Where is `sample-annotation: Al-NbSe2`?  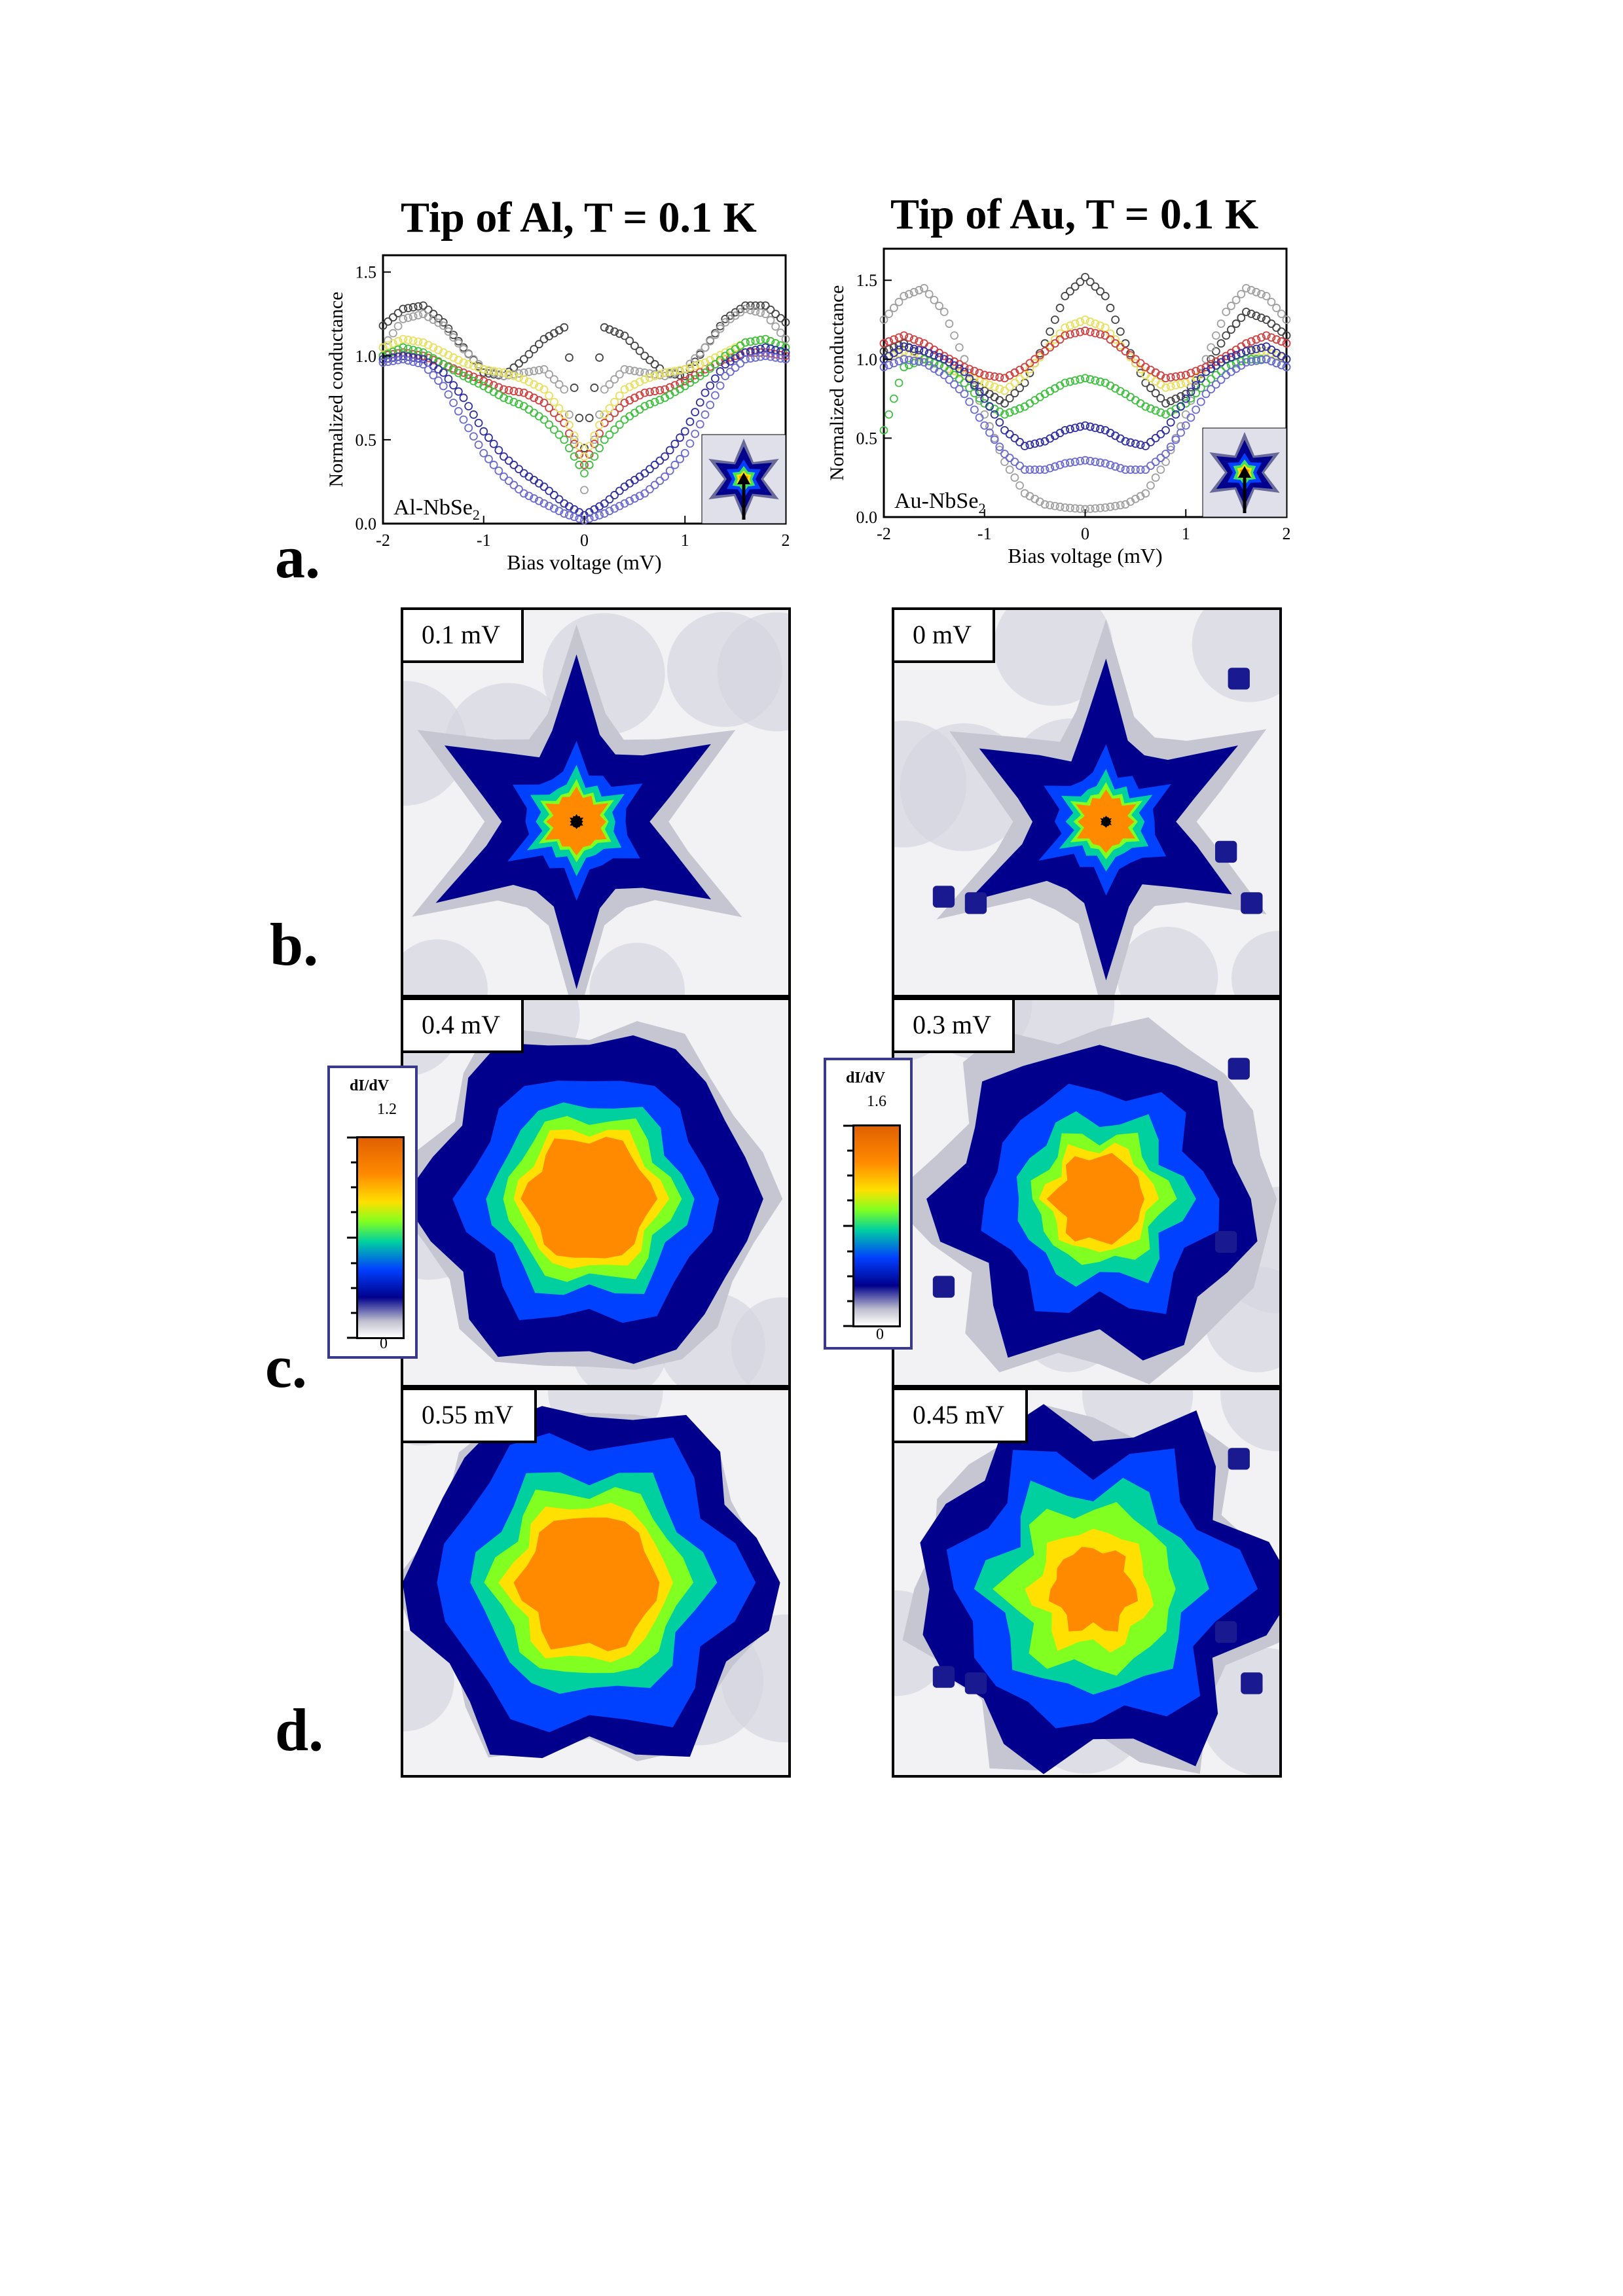
sample-annotation: Al-NbSe2 is located at coordinates (436, 509).